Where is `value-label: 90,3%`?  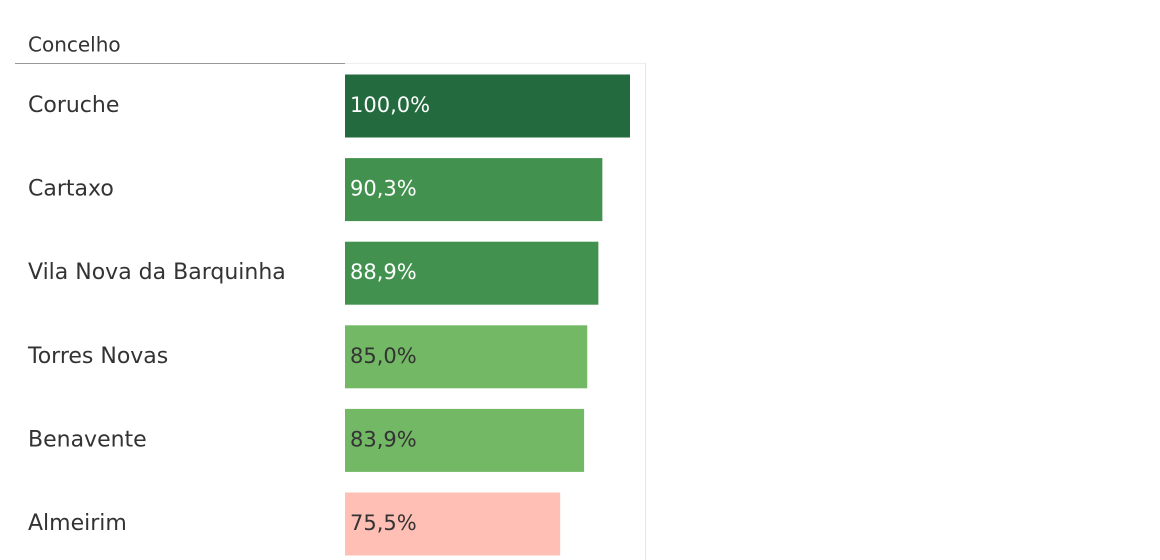
value-label: 90,3% is located at coordinates (383, 189).